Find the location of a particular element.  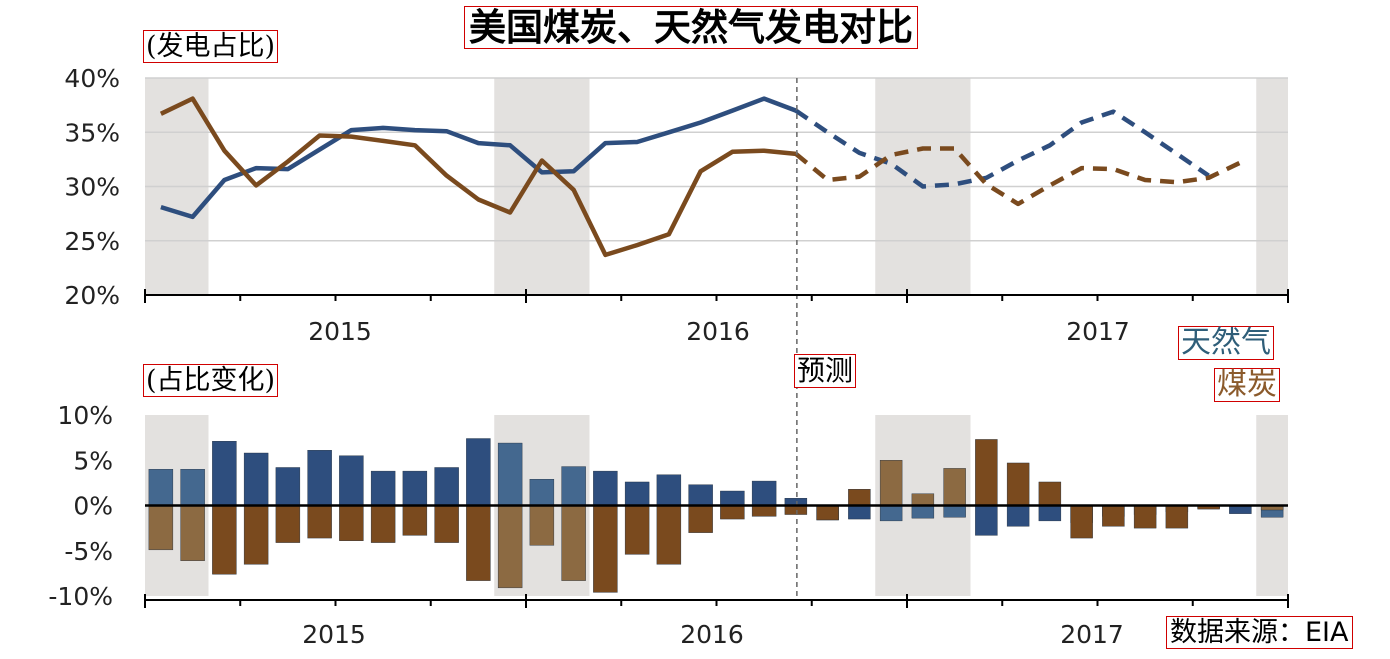

y-tick-label: 10% is located at coordinates (85, 415).